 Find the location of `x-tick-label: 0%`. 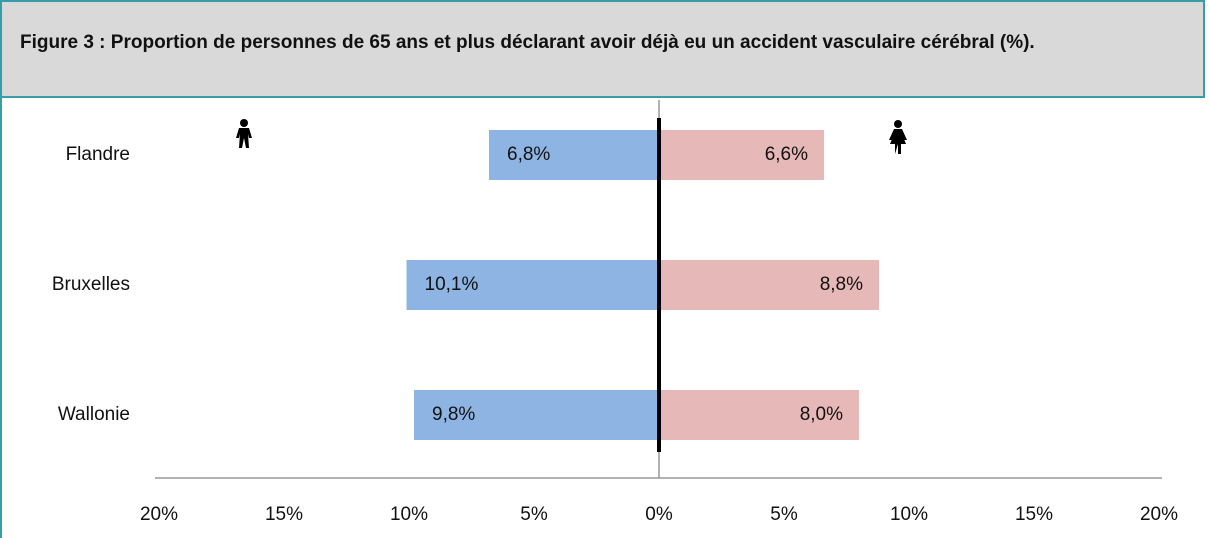

x-tick-label: 0% is located at coordinates (659, 514).